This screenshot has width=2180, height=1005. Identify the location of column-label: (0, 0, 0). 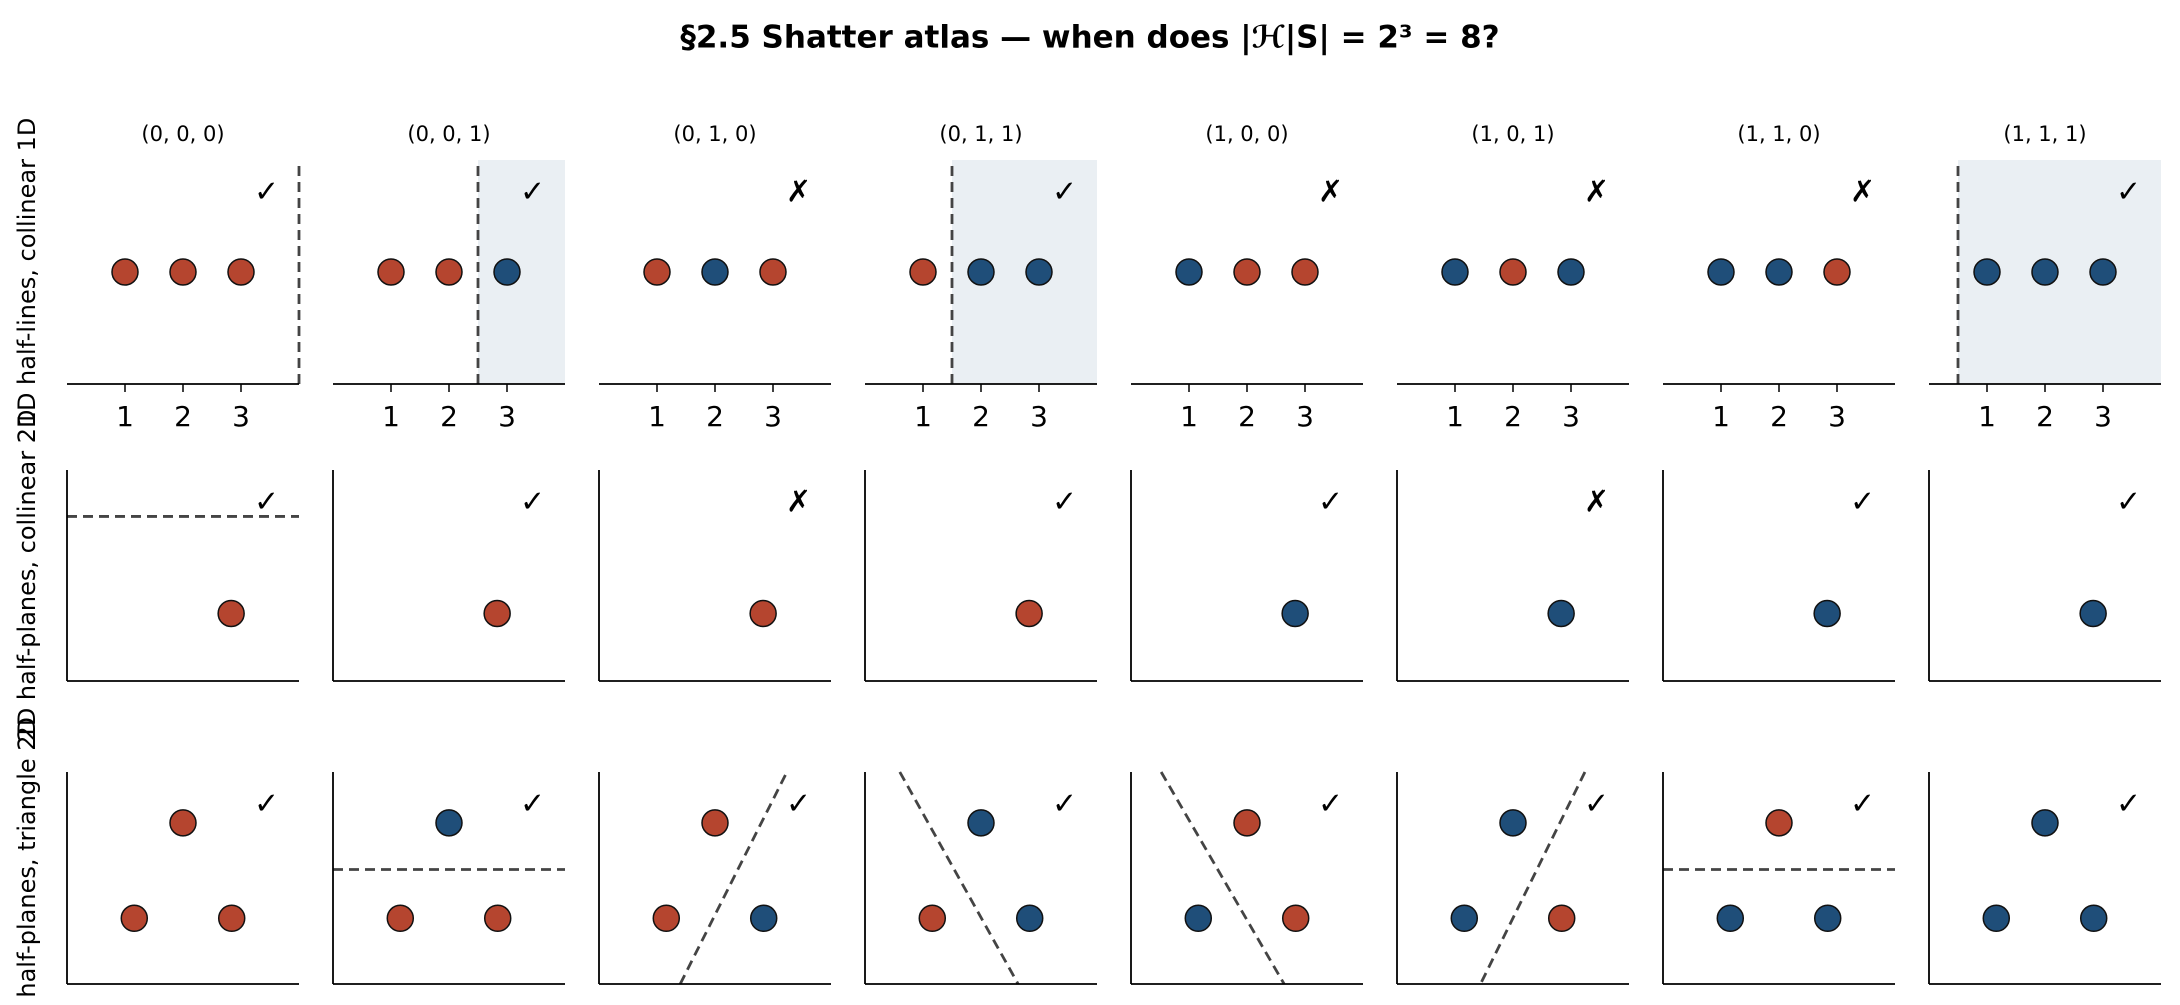
(182, 134).